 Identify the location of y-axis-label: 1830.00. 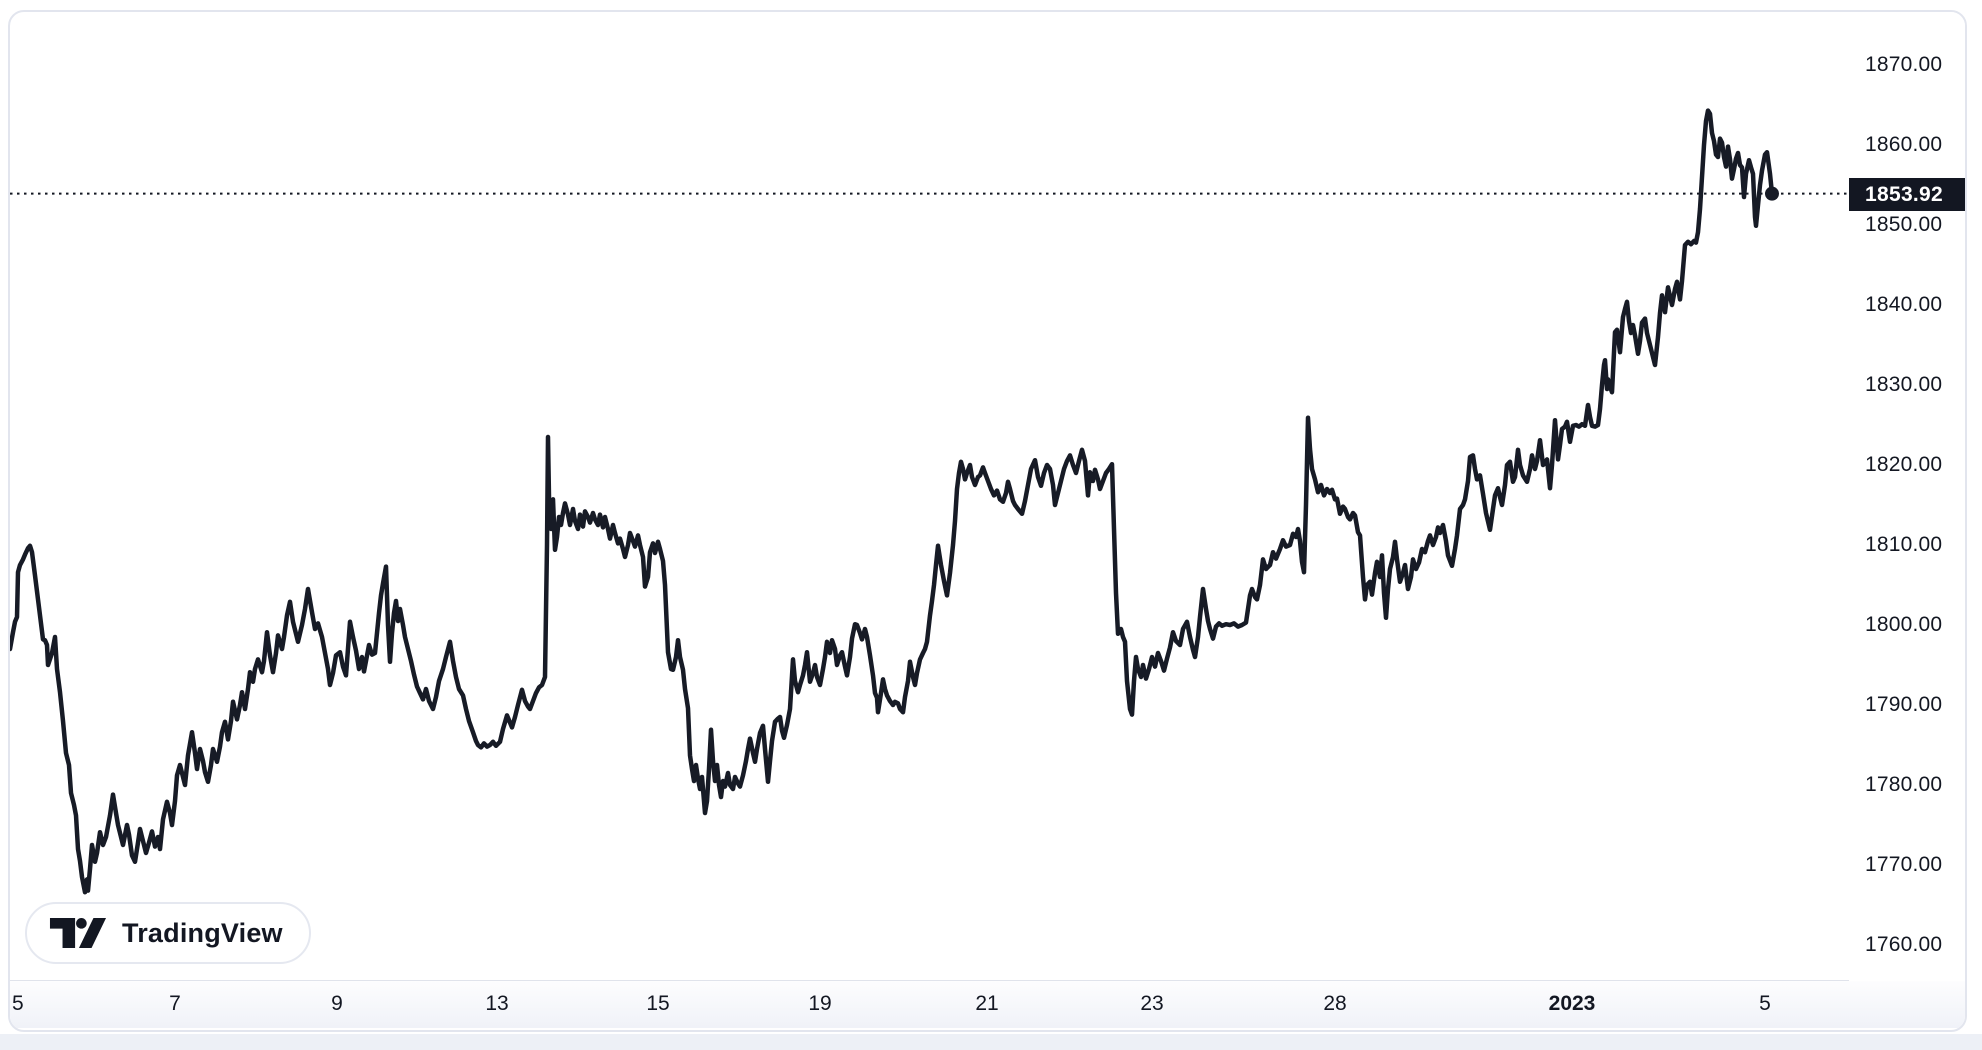
(1904, 384).